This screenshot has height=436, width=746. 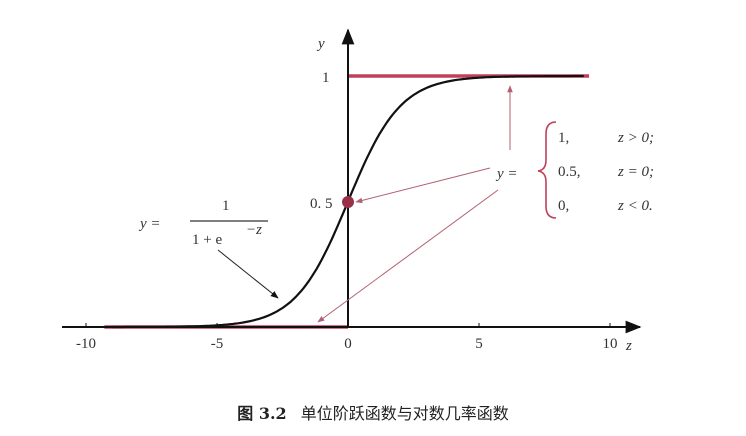 I want to click on sigmoid-pointer-arrow, so click(x=248, y=274).